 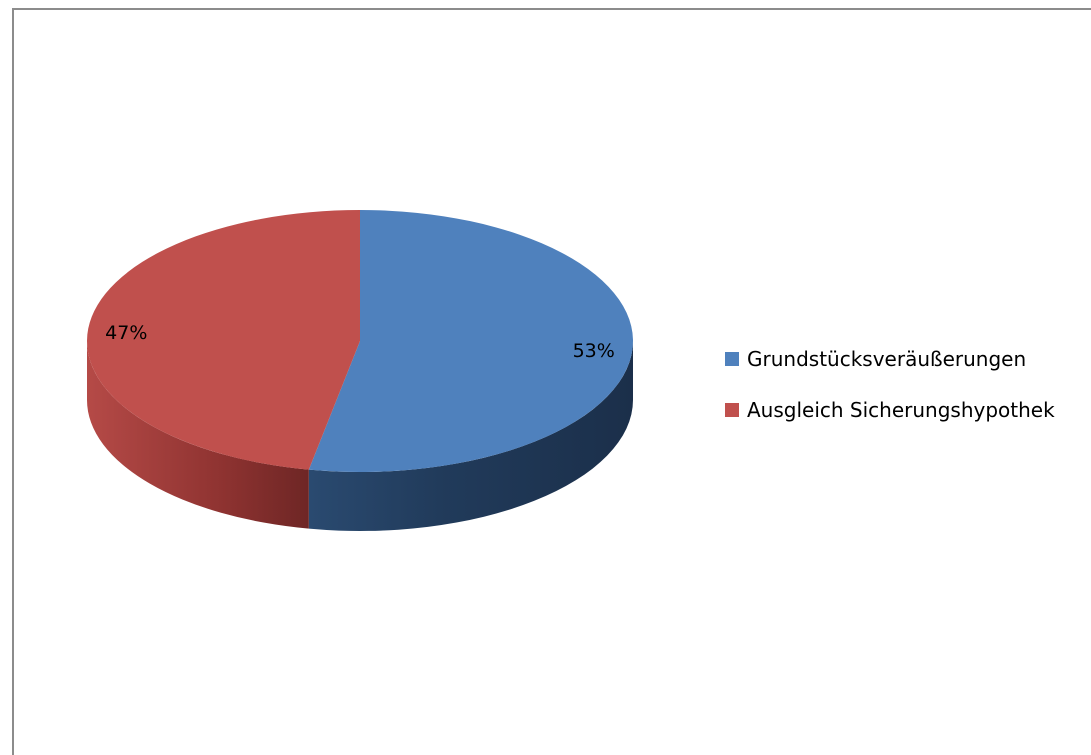 I want to click on legend-swatch-grundstuecksveraeusserungen, so click(x=732, y=359).